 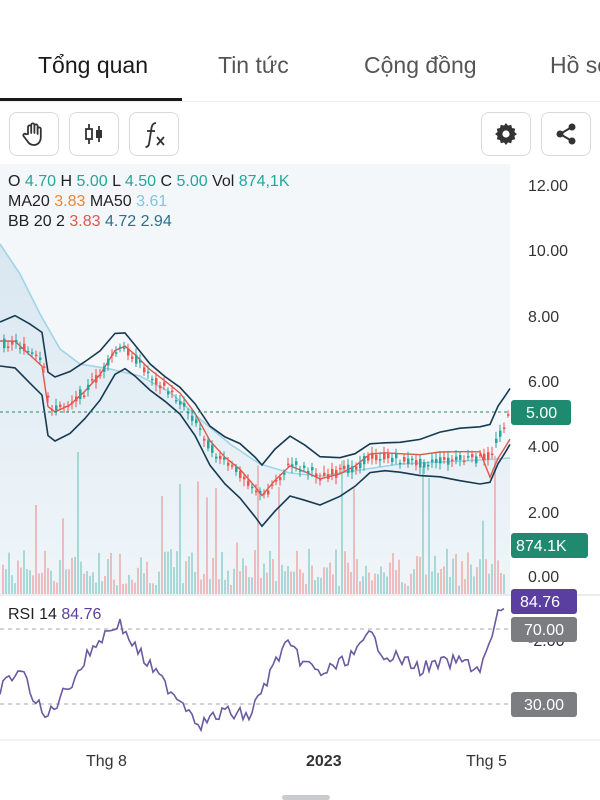 I want to click on tab-news: Tin tức, so click(x=253, y=65).